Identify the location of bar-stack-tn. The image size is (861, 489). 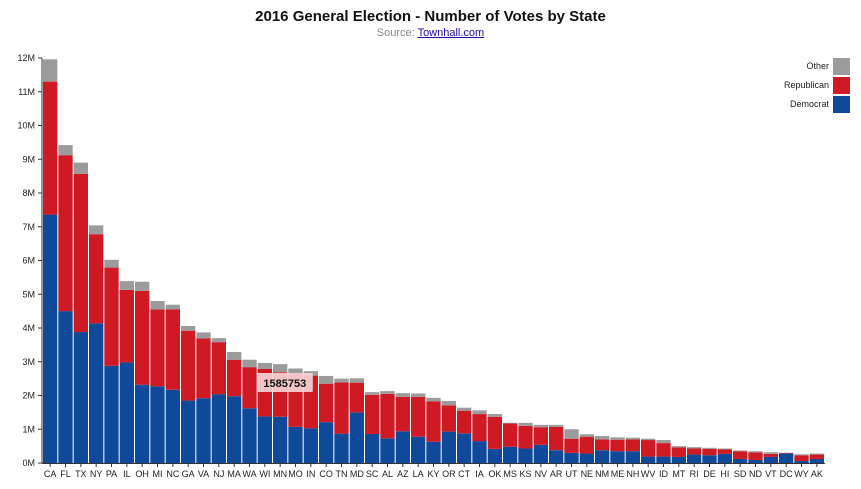
(341, 420).